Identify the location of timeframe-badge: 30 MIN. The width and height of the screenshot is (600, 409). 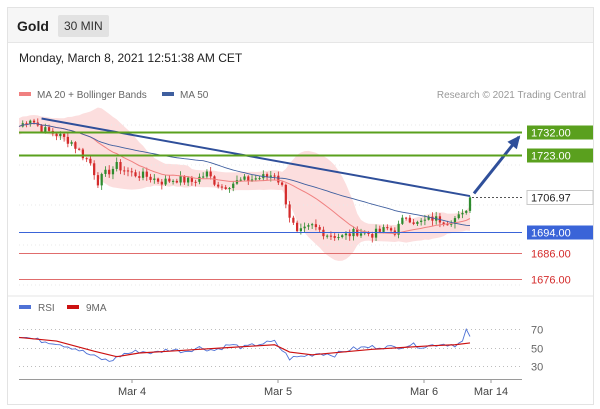
(83, 26).